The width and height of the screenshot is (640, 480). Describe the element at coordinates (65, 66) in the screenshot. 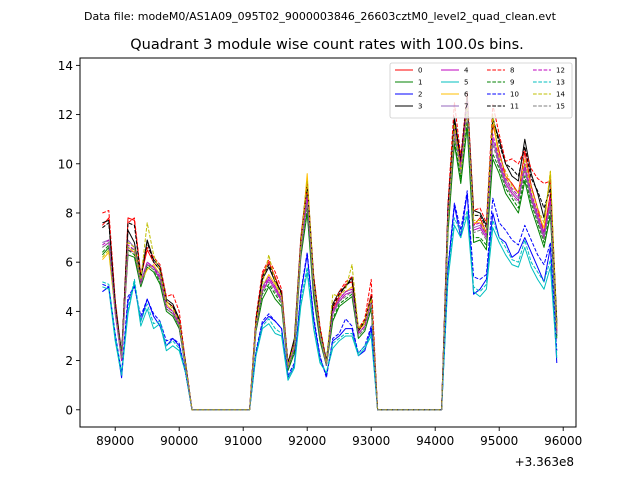

I see `y-tick-label: 14` at that location.